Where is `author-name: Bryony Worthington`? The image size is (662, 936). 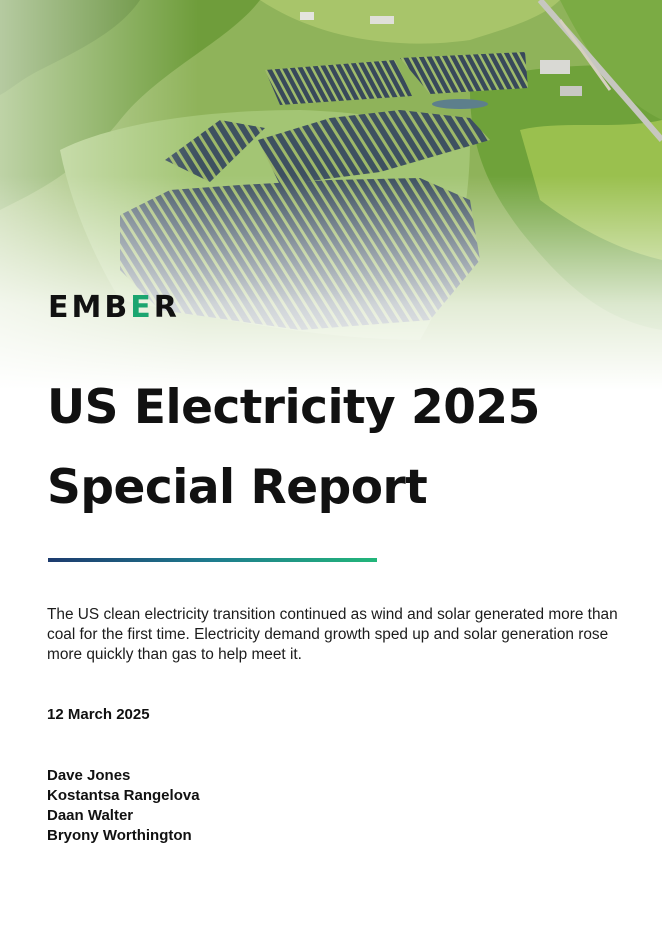
author-name: Bryony Worthington is located at coordinates (119, 835).